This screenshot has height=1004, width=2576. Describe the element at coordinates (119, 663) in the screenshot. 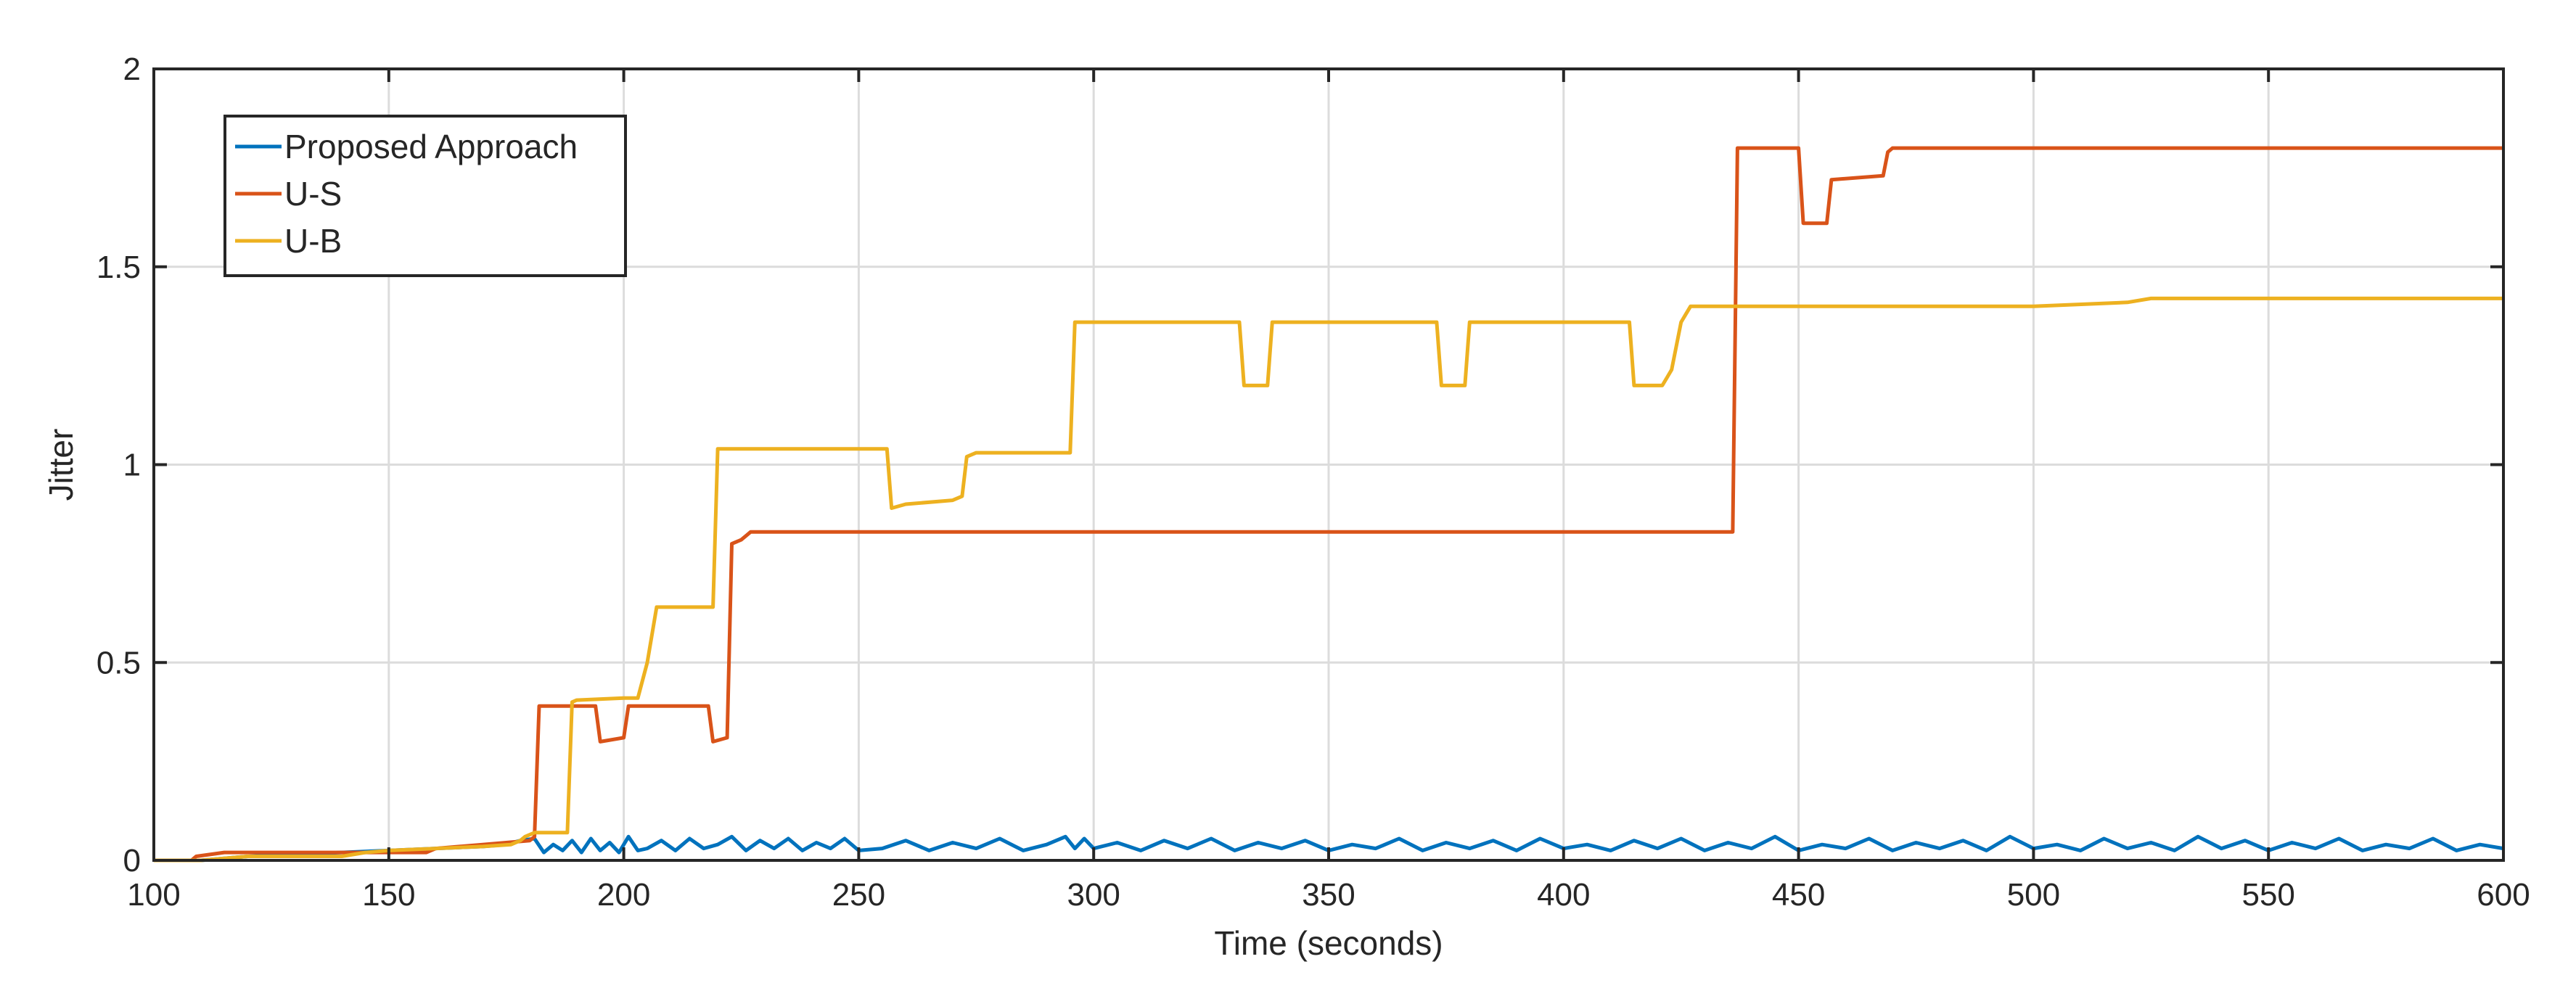

I see `y-tick-label: 0.5` at that location.